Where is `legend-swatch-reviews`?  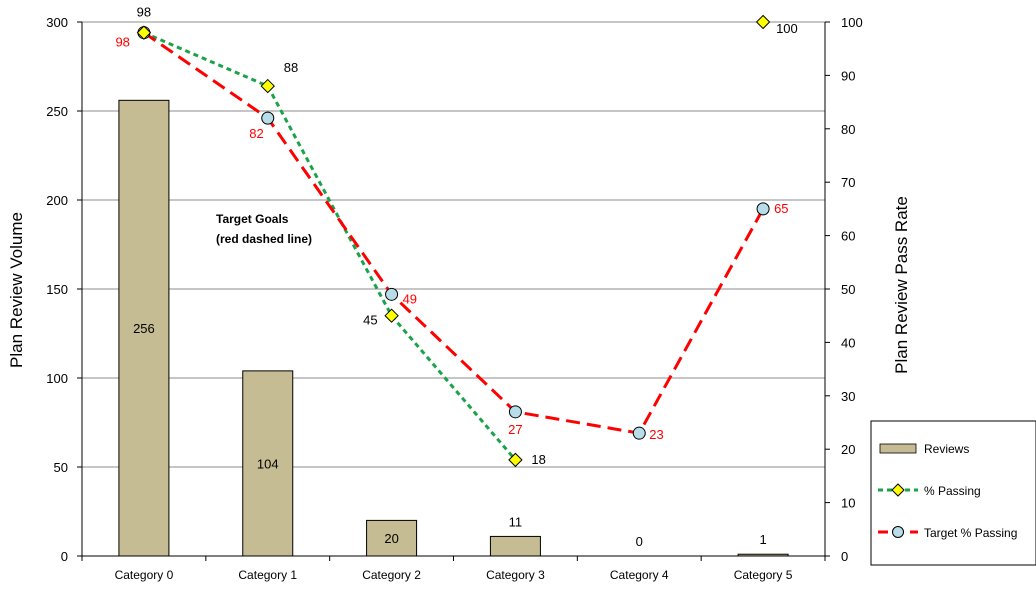 legend-swatch-reviews is located at coordinates (898, 448).